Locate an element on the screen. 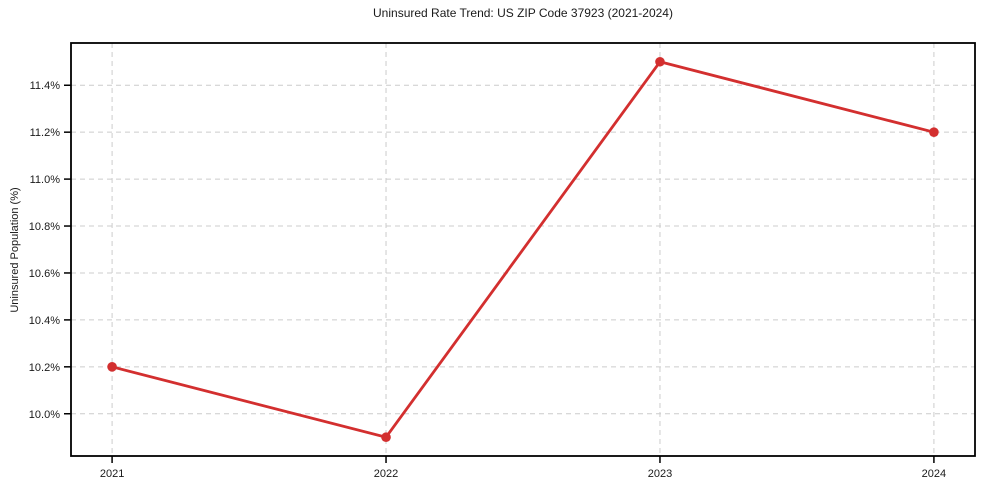 This screenshot has height=490, width=989. y-tick-label: 10.2% is located at coordinates (44, 368).